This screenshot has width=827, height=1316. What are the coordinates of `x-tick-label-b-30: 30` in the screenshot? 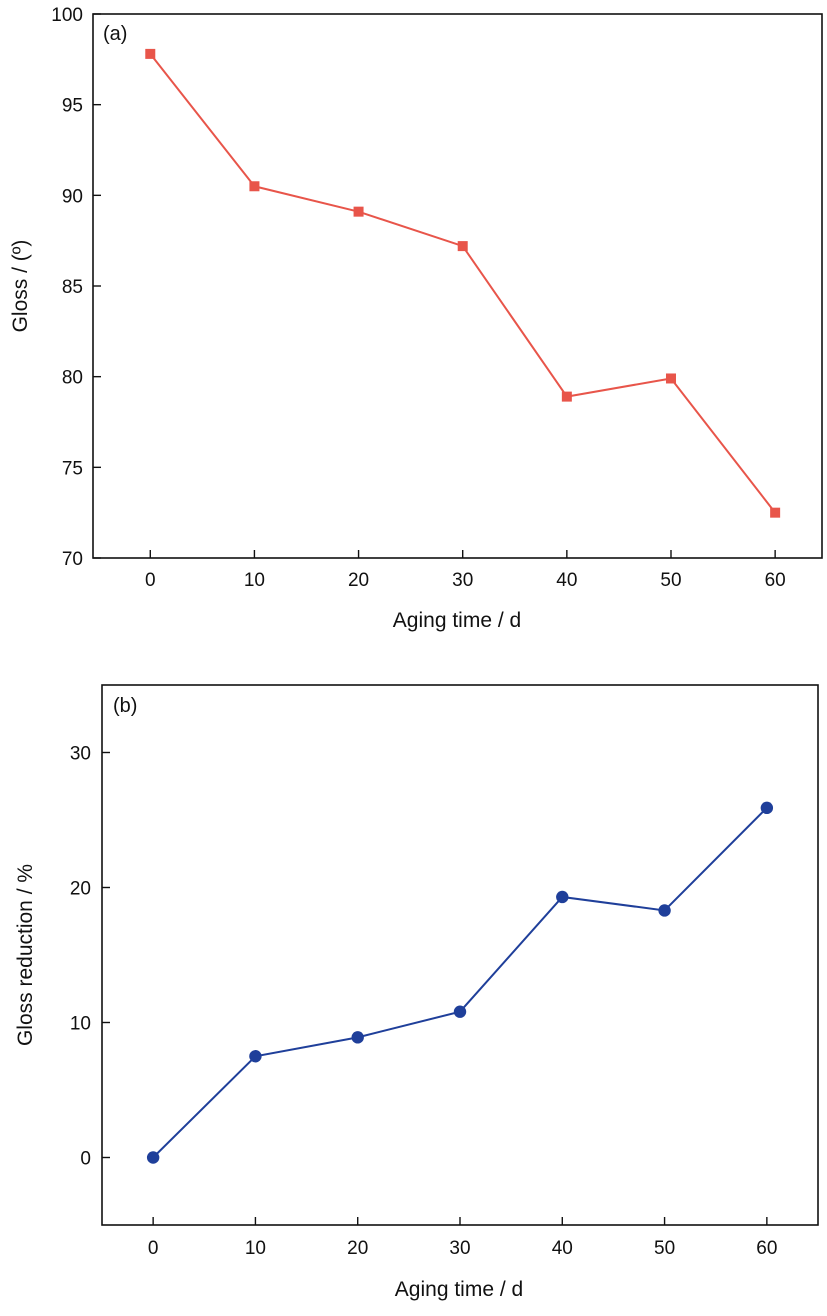 It's located at (459, 1248).